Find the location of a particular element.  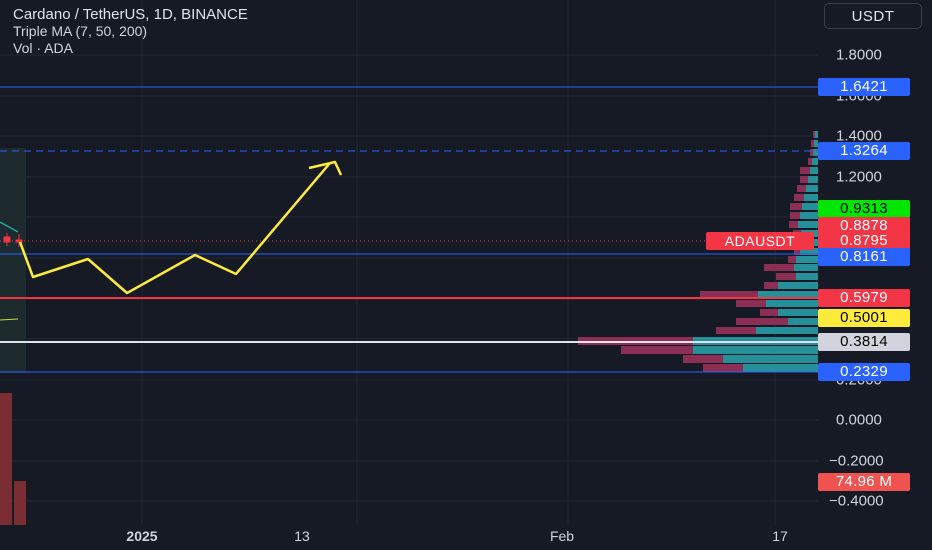

volume-profile is located at coordinates (698, 251).